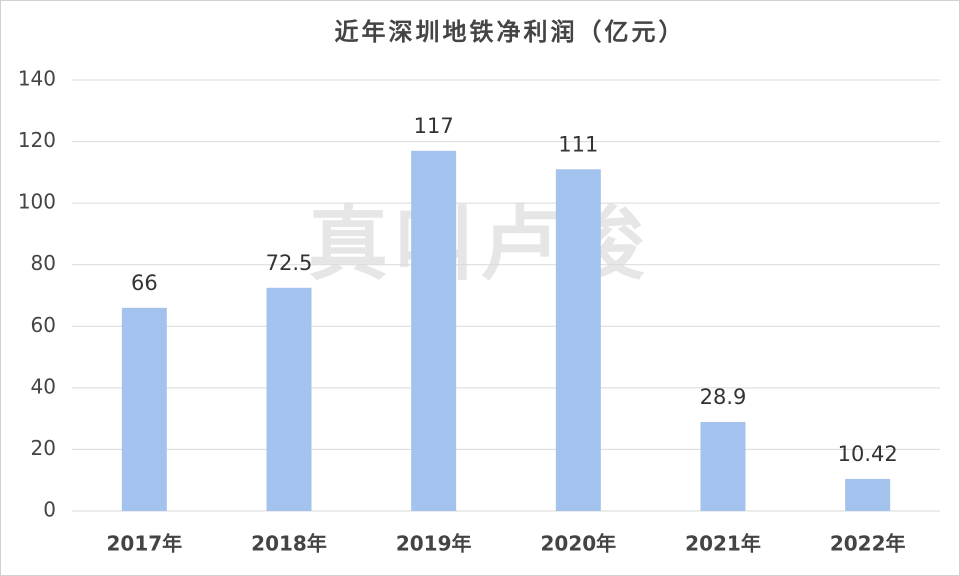  What do you see at coordinates (43, 263) in the screenshot?
I see `y-tick-label: 80` at bounding box center [43, 263].